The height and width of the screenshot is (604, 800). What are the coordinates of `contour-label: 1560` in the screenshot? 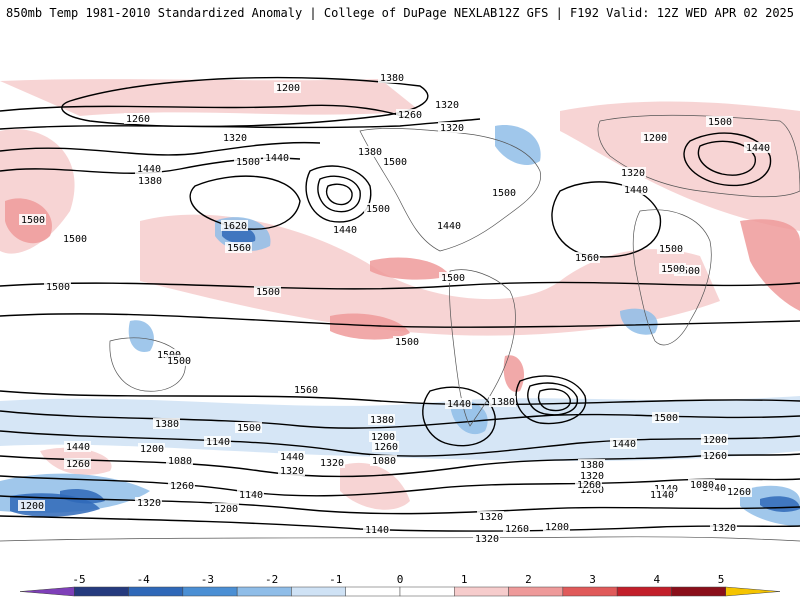 It's located at (306, 390).